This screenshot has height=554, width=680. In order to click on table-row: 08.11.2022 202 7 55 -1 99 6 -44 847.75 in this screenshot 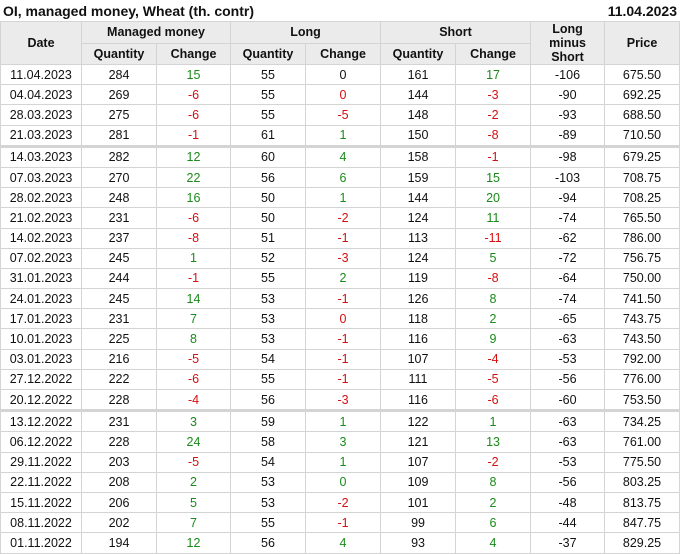, I will do `click(340, 523)`.